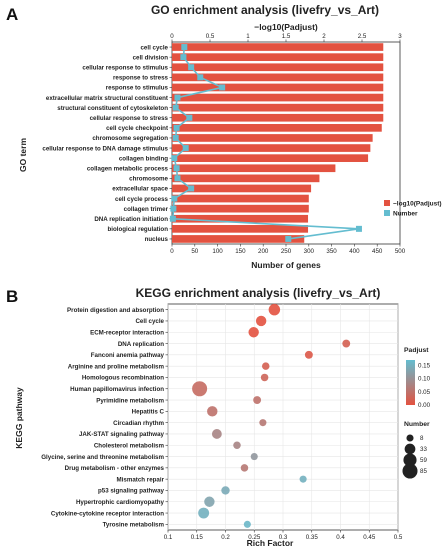  I want to click on kegg-y-axis-label: KEGG pathway, so click(19, 418).